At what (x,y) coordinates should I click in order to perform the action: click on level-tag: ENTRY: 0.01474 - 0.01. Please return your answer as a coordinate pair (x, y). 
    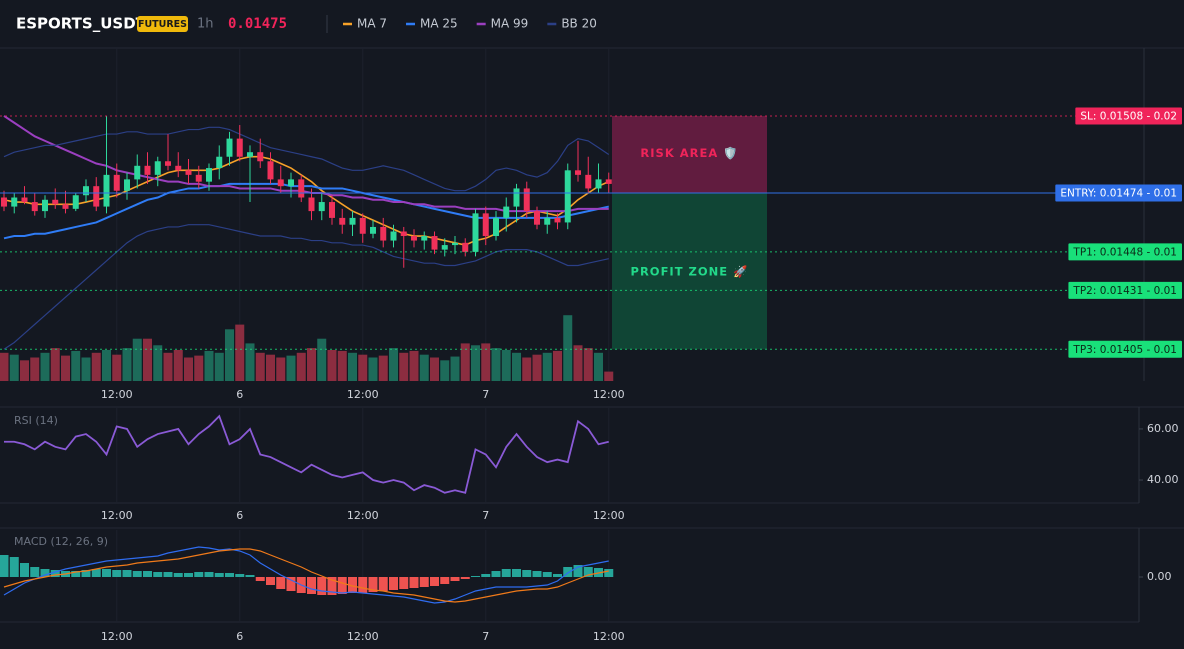
    Looking at the image, I should click on (1118, 193).